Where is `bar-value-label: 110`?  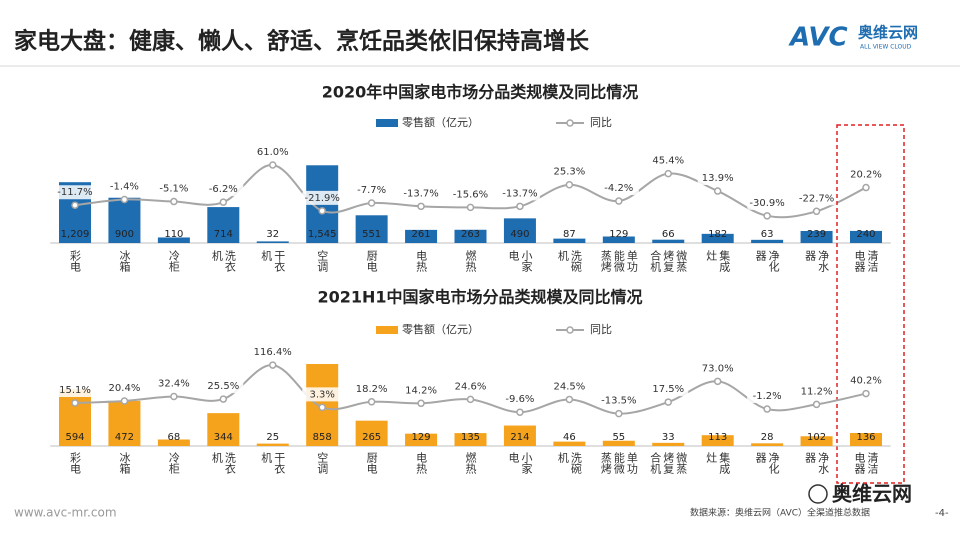
bar-value-label: 110 is located at coordinates (173, 234).